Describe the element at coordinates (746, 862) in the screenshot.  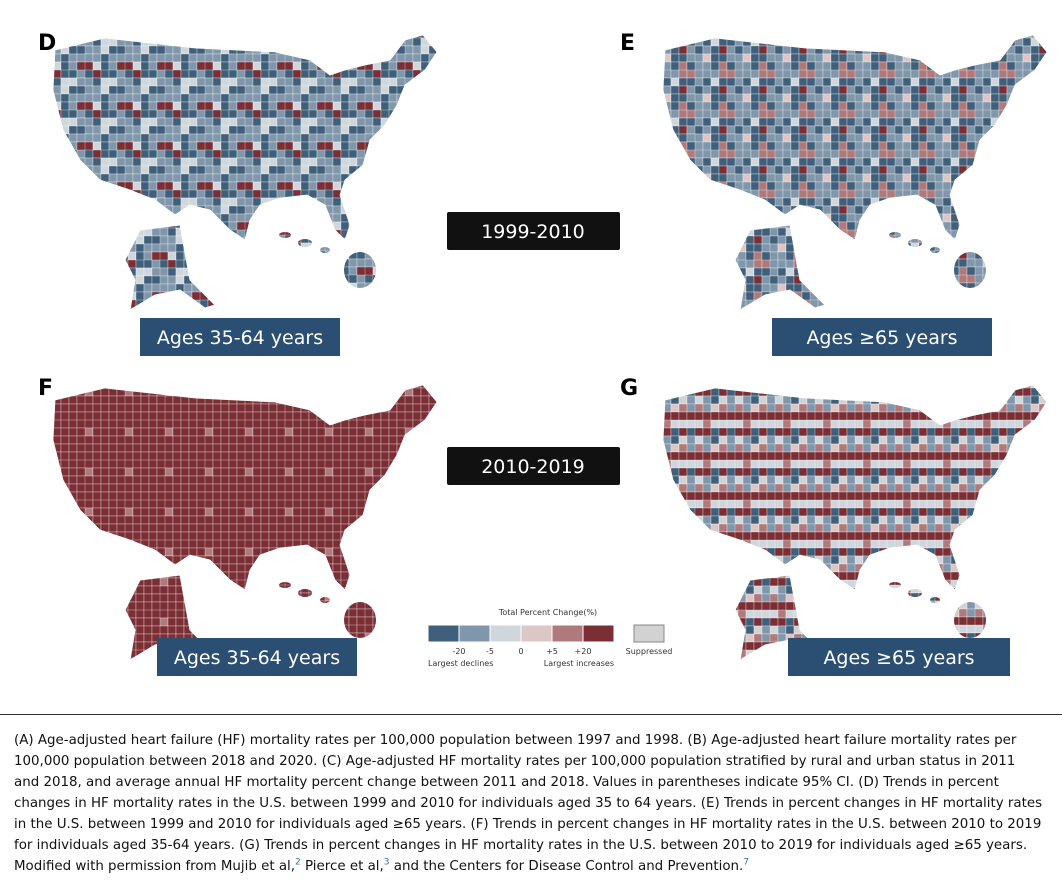
I see `reference: 7` at that location.